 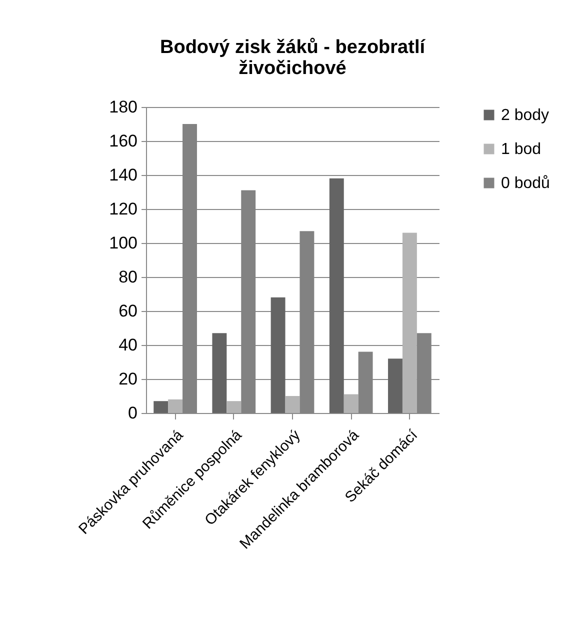 I want to click on legend-label: 0 bodů, so click(x=525, y=183).